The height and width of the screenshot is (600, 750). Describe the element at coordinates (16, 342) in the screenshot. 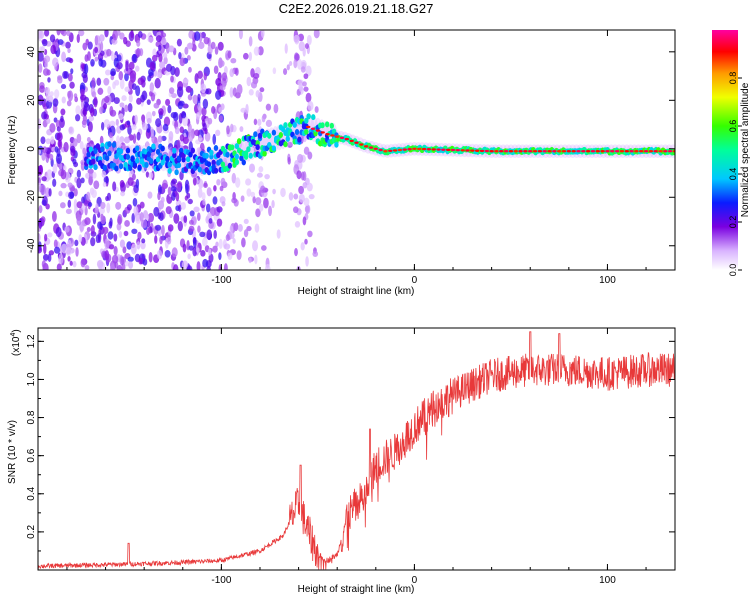

I see `svg-text: (x104)` at that location.